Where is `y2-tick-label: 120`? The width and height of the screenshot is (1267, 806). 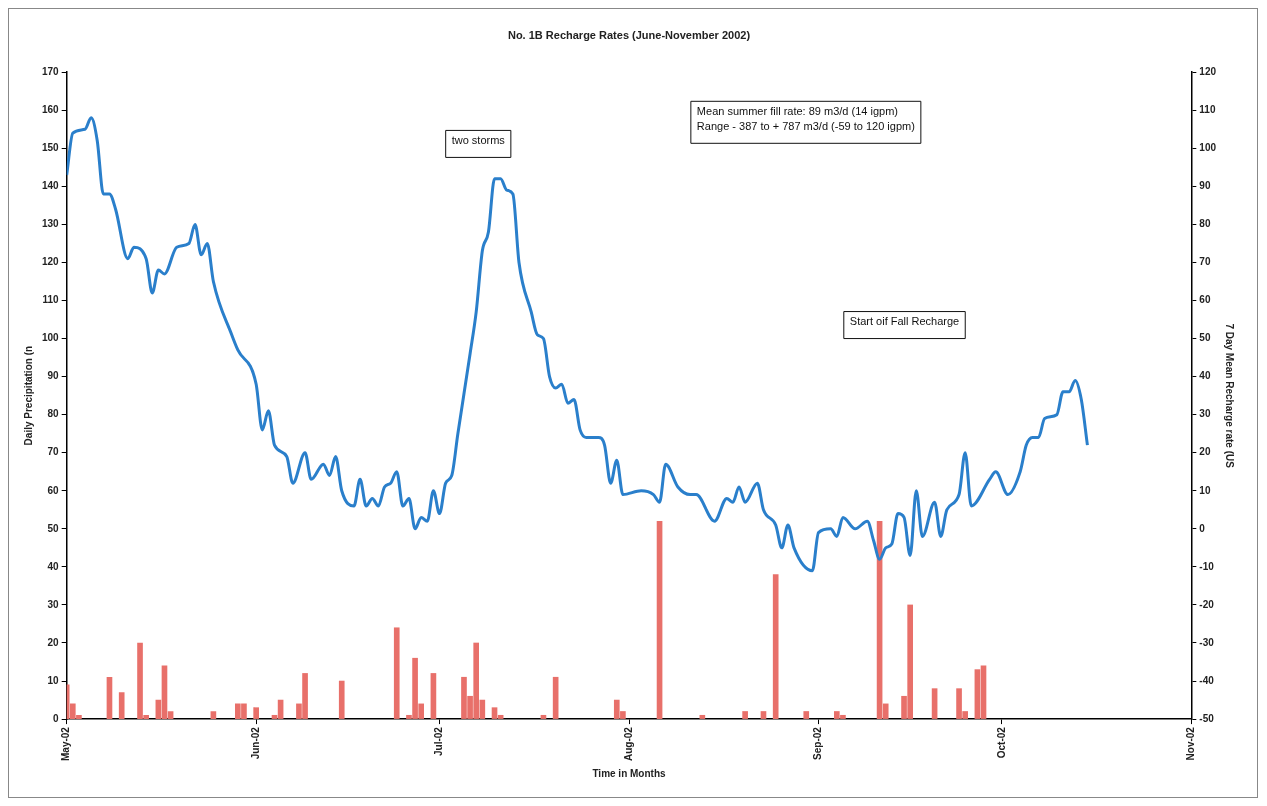
y2-tick-label: 120 is located at coordinates (1208, 71).